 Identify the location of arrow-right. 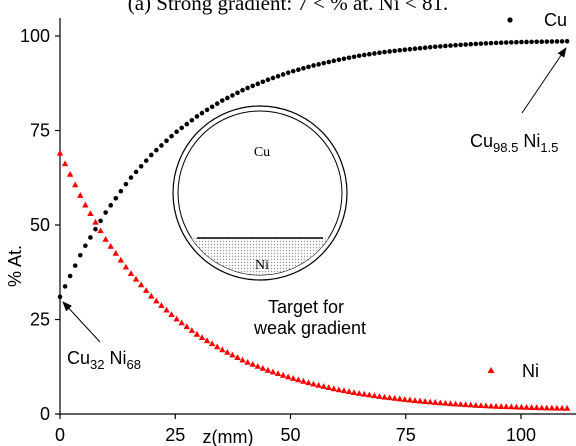
(544, 80).